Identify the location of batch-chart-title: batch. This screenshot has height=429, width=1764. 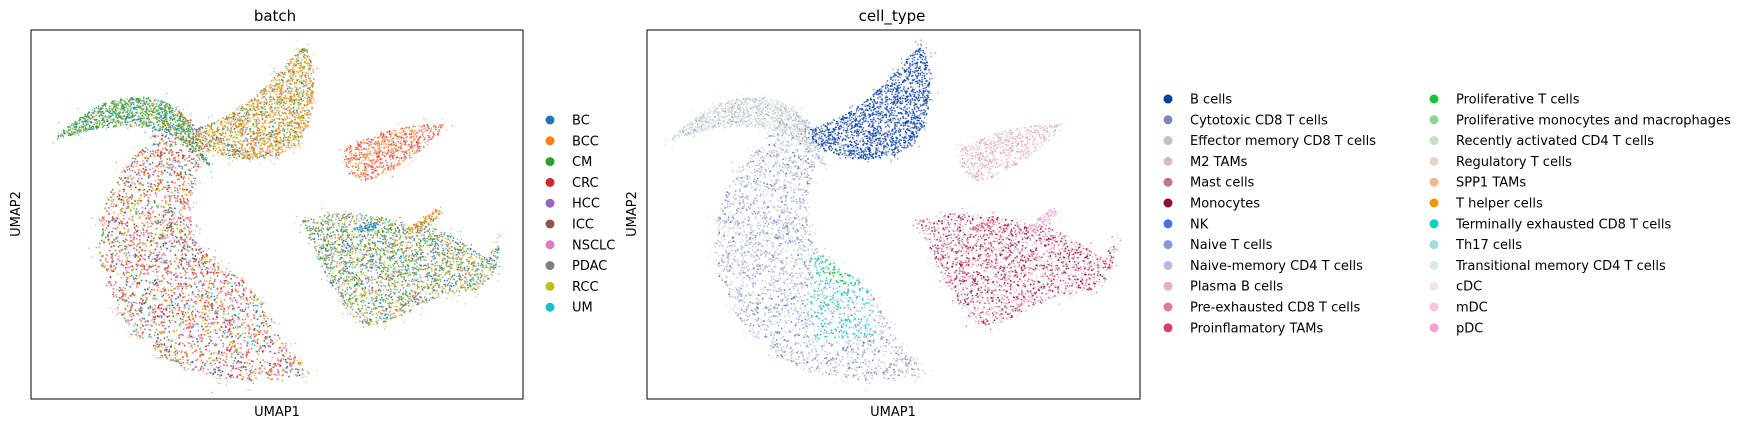
(275, 16).